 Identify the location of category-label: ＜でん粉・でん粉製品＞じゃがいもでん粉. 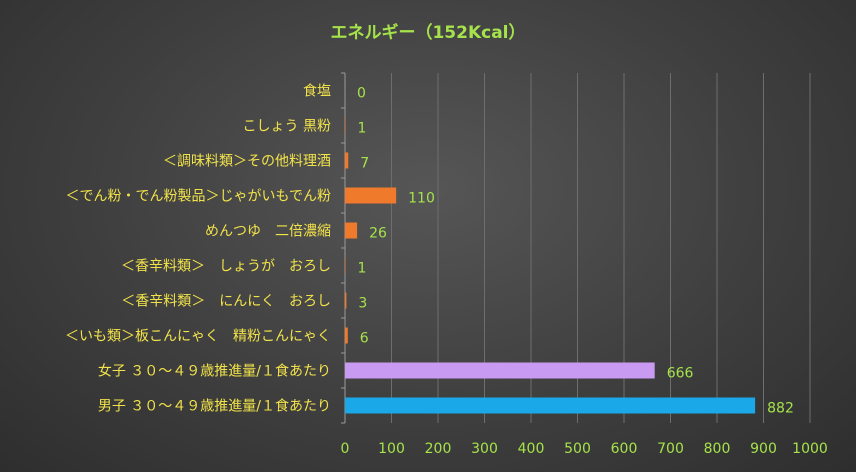
(198, 197).